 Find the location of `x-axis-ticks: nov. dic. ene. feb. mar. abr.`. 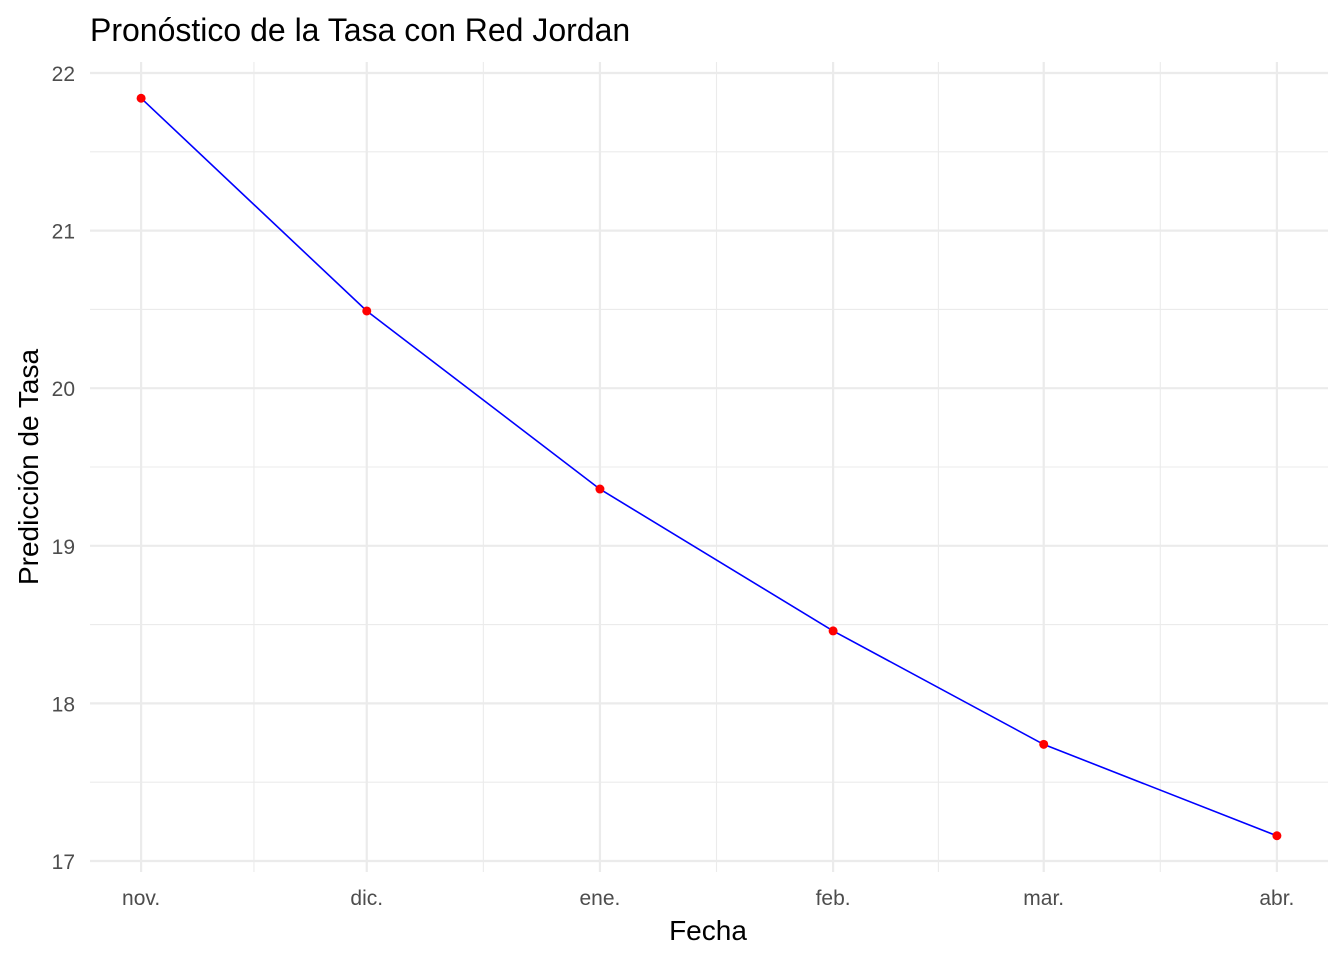

x-axis-ticks: nov. dic. ene. feb. mar. abr. is located at coordinates (708, 898).